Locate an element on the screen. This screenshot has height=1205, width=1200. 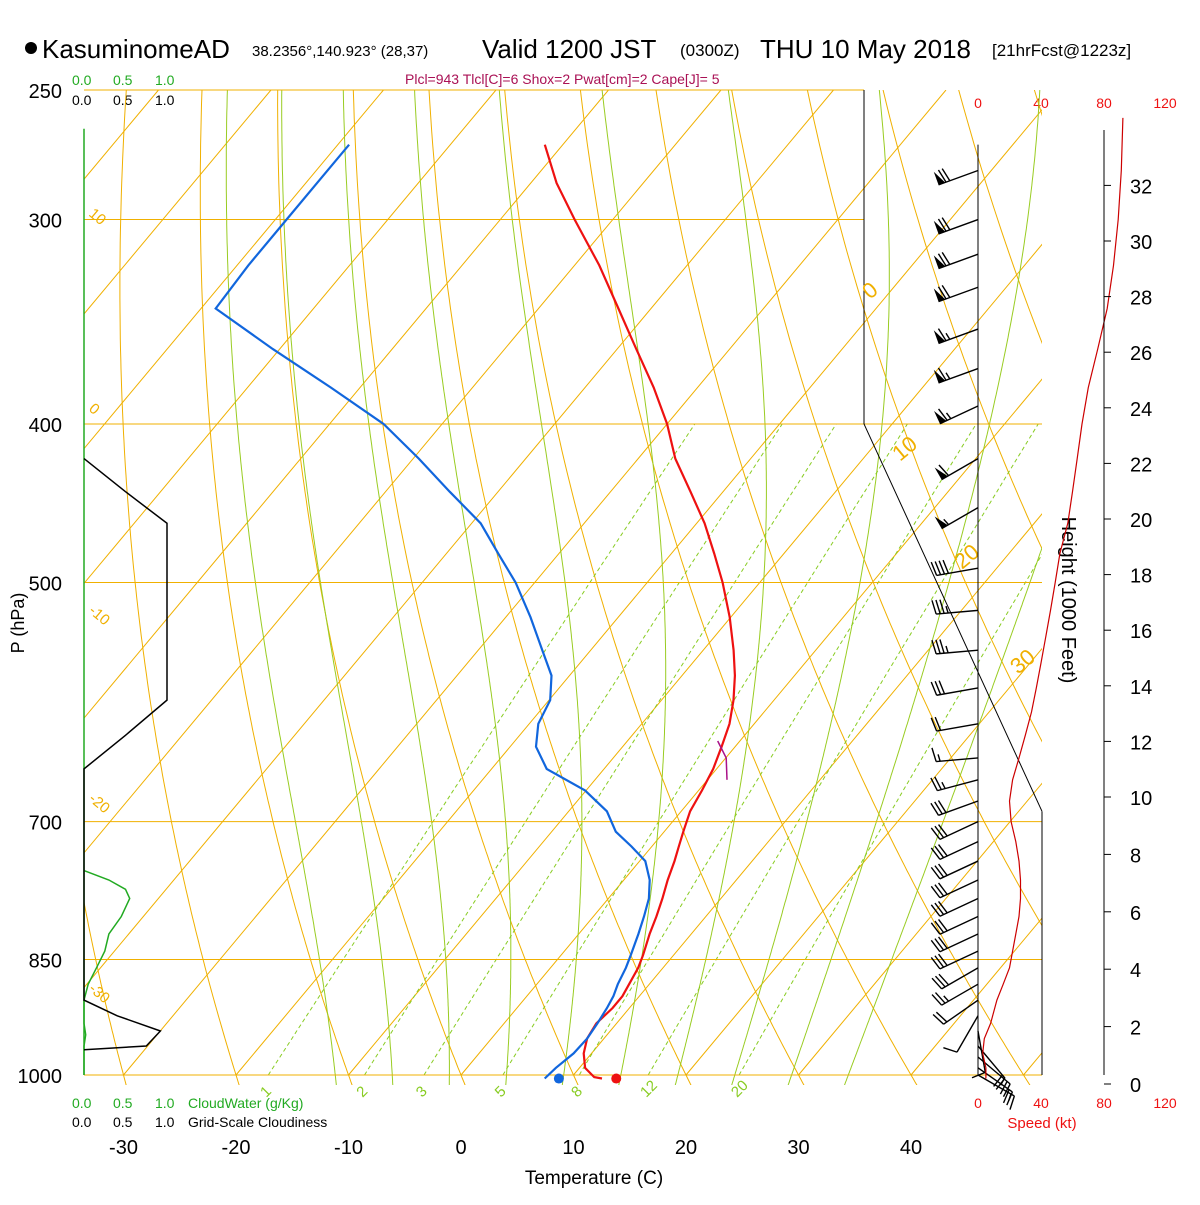
mixing-ratio-label: 2 is located at coordinates (362, 1092).